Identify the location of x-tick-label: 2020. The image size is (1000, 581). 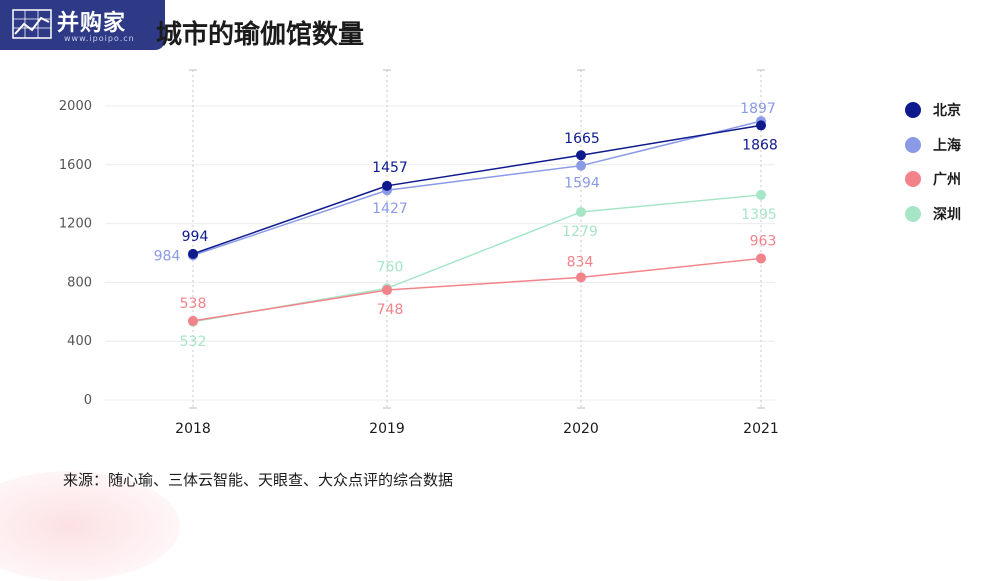
(581, 429).